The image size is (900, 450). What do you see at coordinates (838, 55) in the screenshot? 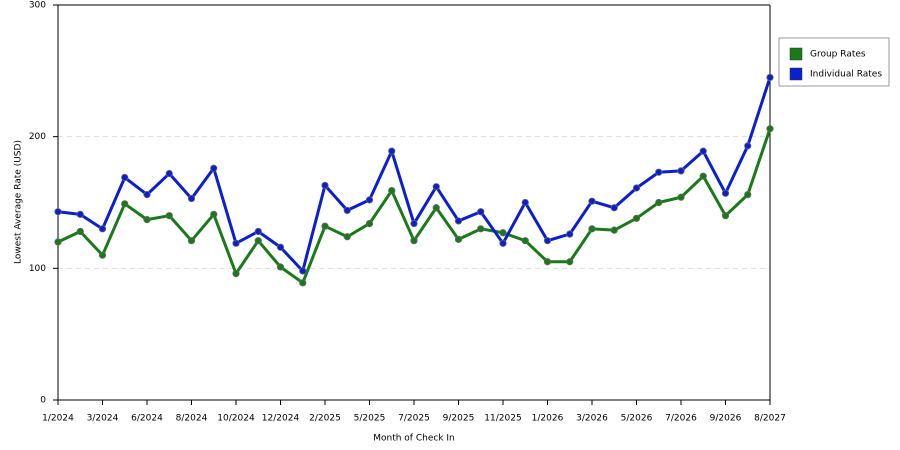
I see `legend-label: Group Rates` at bounding box center [838, 55].